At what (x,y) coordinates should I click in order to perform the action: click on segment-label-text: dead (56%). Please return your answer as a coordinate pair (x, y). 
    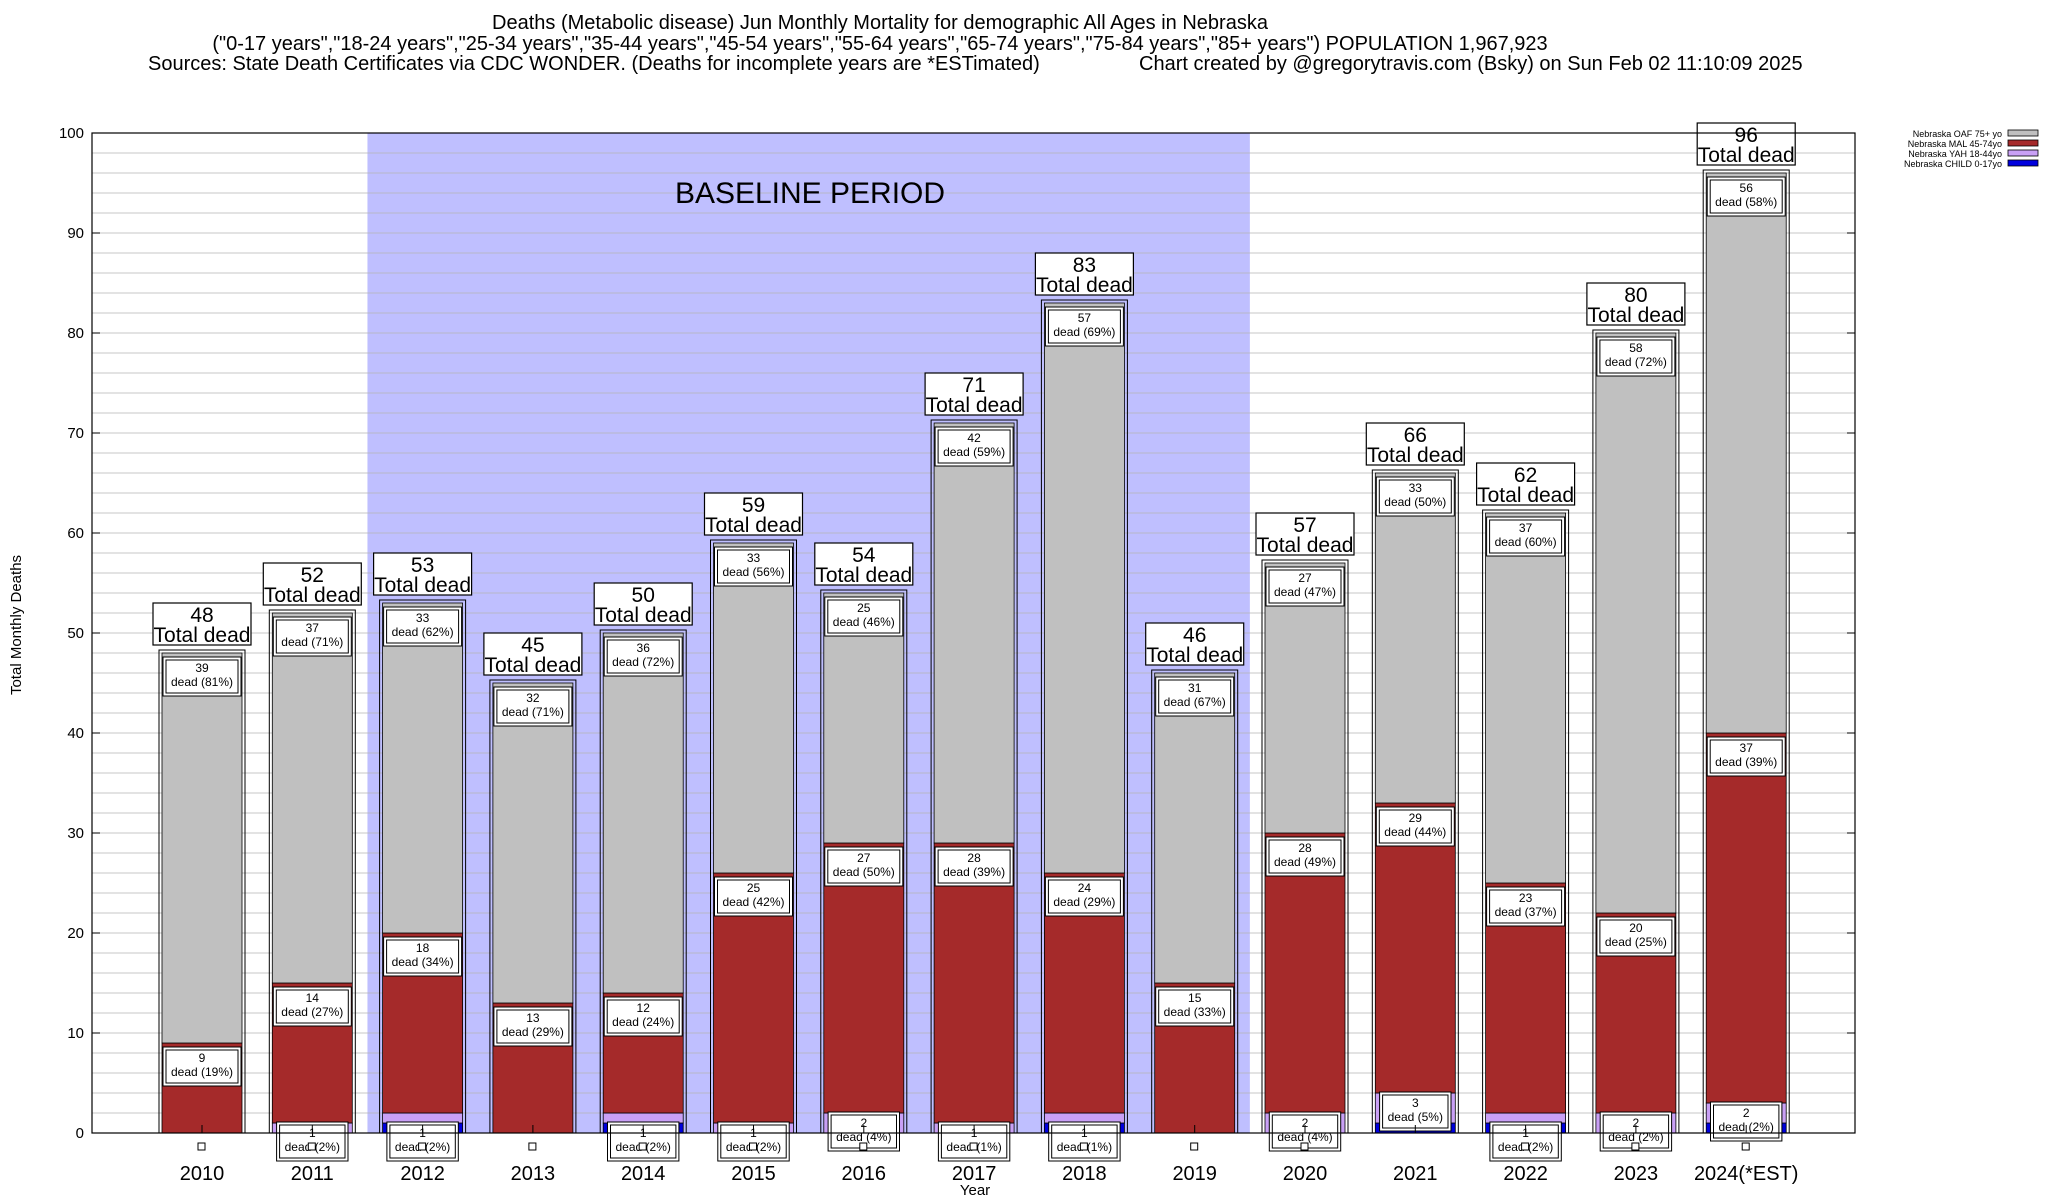
    Looking at the image, I should click on (753, 572).